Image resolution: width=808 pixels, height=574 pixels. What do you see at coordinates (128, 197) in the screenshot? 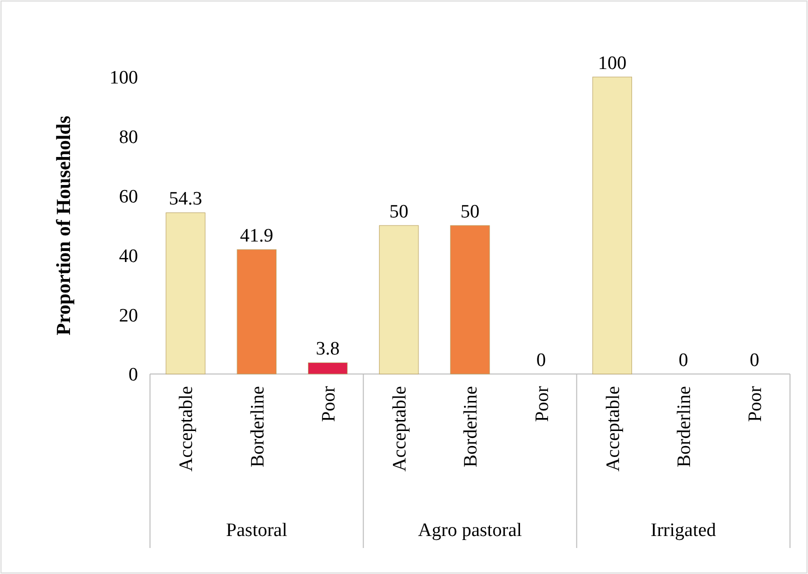
I see `y-tick-label: 60` at bounding box center [128, 197].